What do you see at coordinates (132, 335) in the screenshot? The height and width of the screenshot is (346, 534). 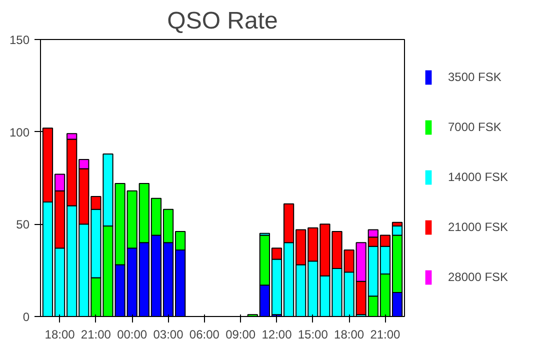 I see `x-tick-label: 00:00` at bounding box center [132, 335].